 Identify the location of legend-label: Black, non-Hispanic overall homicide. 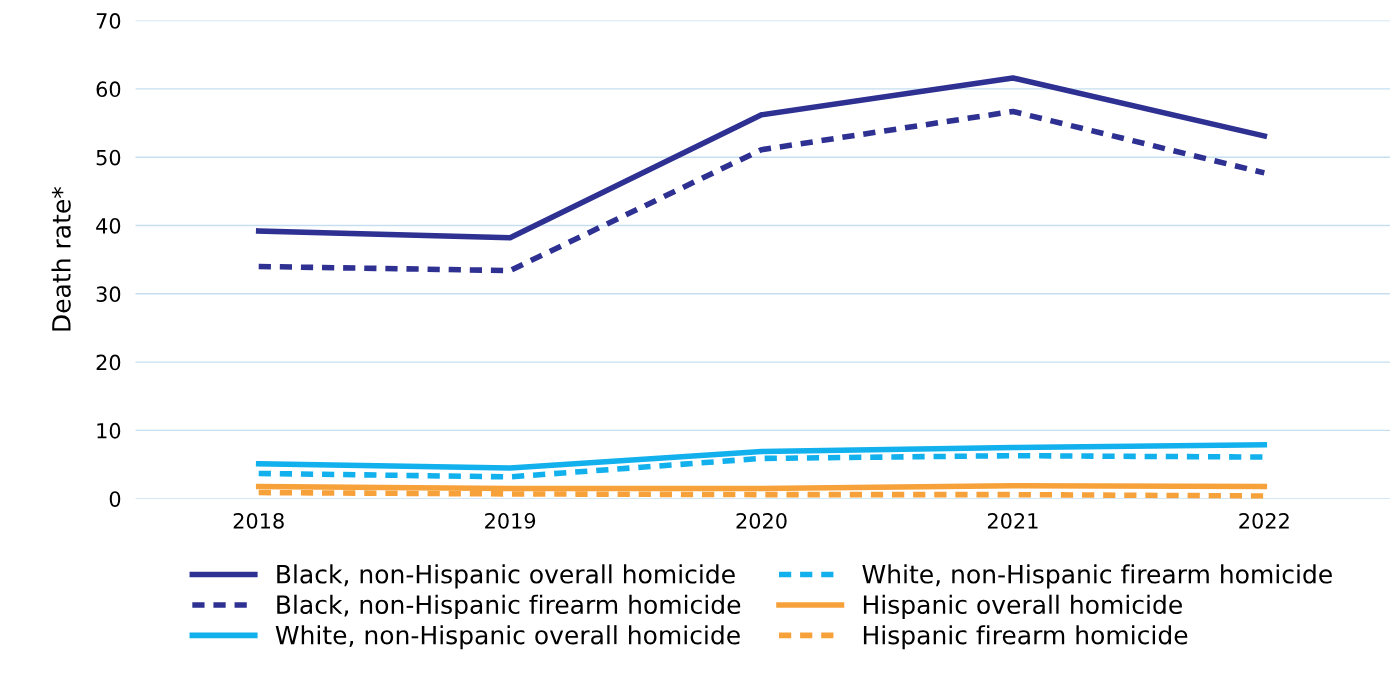
(506, 576).